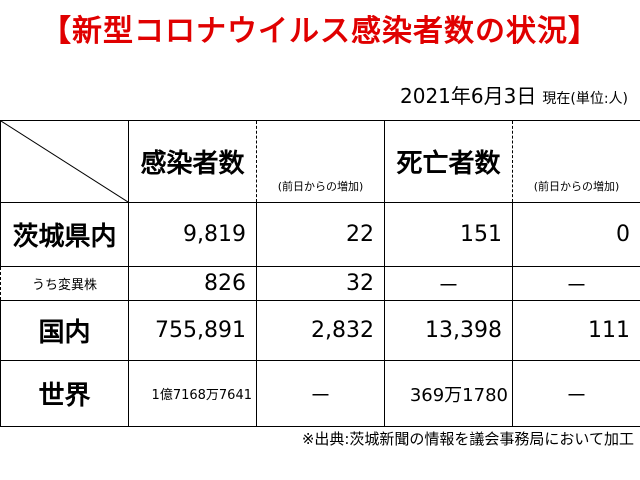 The width and height of the screenshot is (640, 480). Describe the element at coordinates (585, 99) in the screenshot. I see `unit-note: 現在(単位:人)` at that location.